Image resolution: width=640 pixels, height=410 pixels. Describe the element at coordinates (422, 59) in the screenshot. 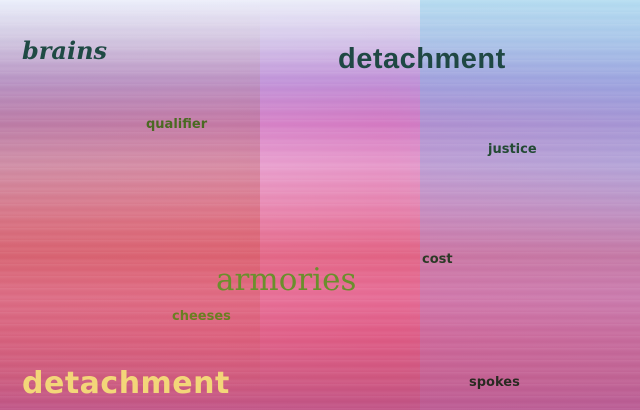

I see `word-detachment-top: detachment` at that location.